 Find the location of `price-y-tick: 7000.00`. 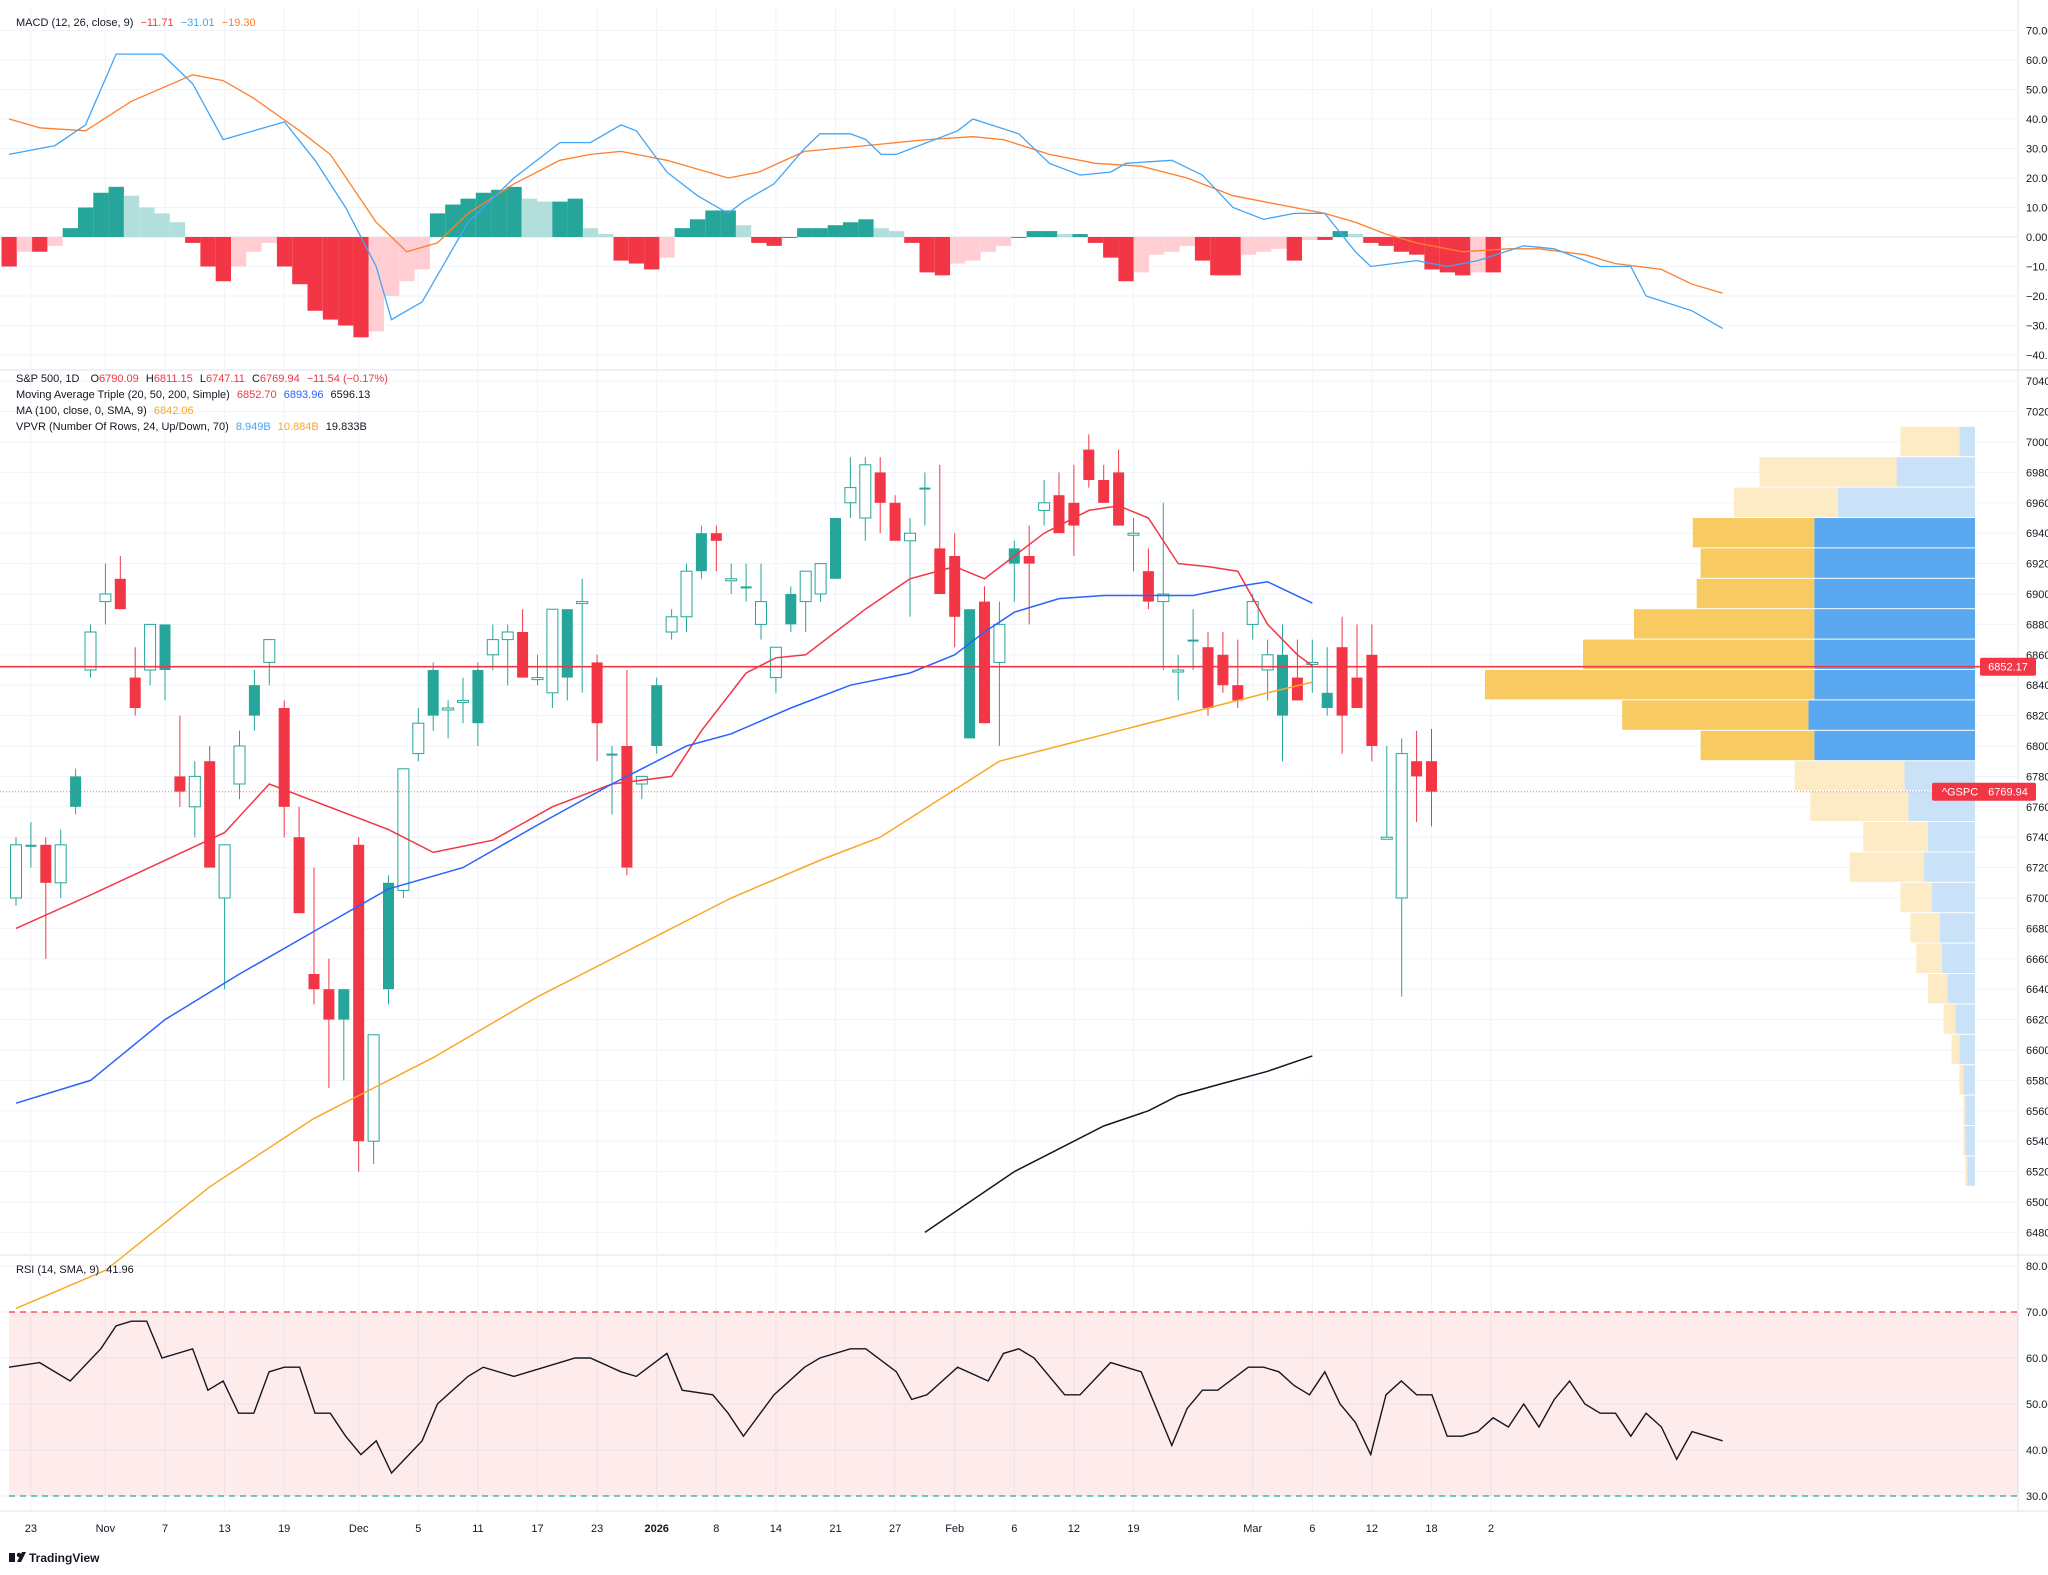

price-y-tick: 7000.00 is located at coordinates (2037, 443).